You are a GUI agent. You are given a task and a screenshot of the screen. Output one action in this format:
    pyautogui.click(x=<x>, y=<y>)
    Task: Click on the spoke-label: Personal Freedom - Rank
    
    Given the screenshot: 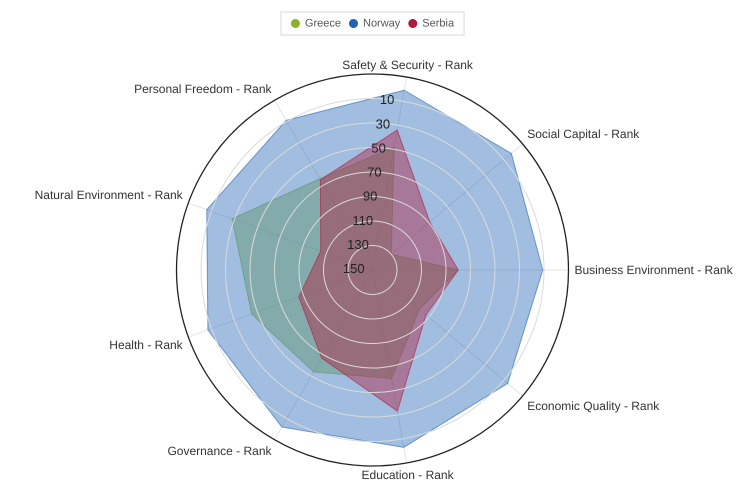 What is the action you would take?
    pyautogui.click(x=203, y=89)
    